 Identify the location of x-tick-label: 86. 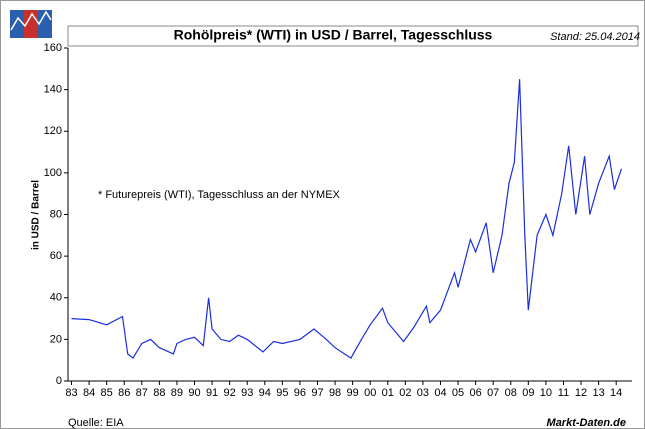
(124, 393).